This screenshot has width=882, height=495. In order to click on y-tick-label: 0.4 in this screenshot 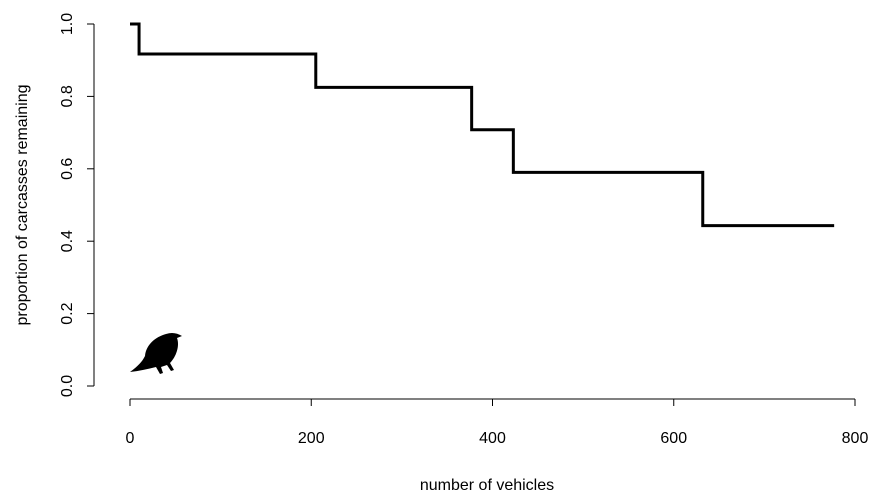, I will do `click(67, 241)`.